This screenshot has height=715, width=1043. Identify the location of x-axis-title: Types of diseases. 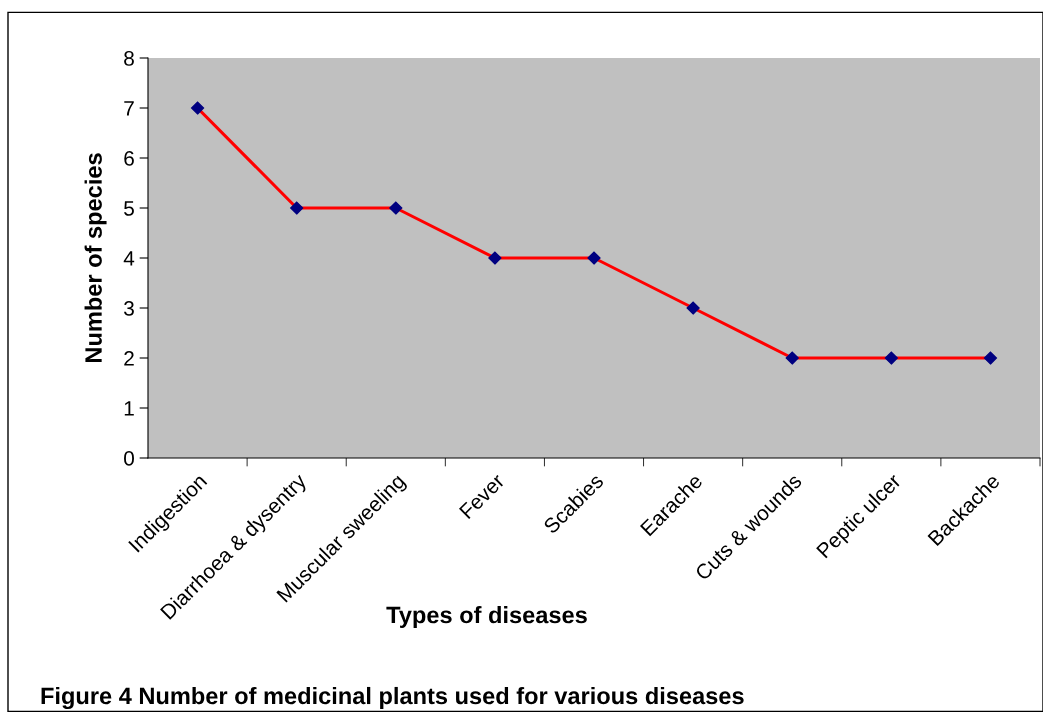
(486, 617).